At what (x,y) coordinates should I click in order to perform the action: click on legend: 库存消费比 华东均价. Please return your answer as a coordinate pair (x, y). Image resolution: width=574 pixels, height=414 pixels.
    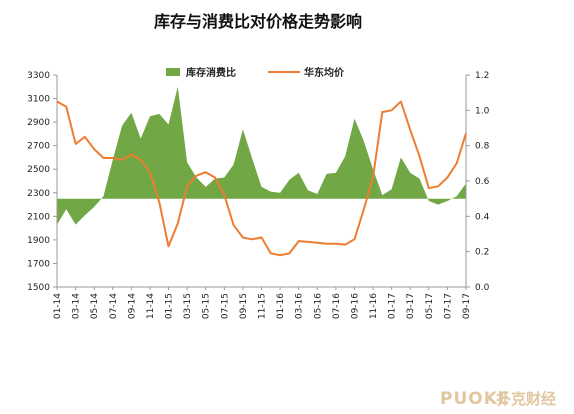
    Looking at the image, I should click on (255, 72).